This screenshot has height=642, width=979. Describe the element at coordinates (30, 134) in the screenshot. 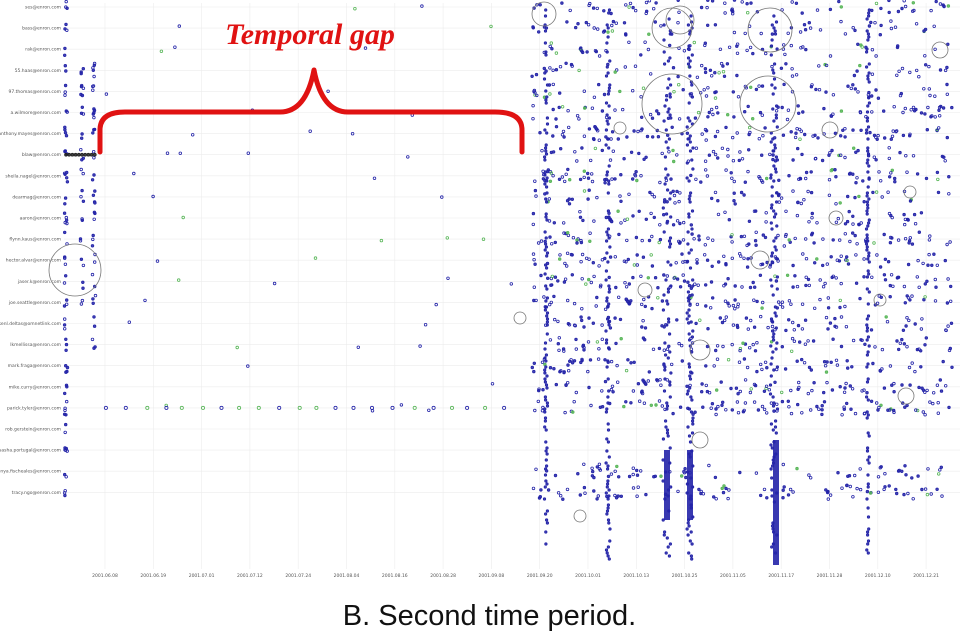

I see `row-label: anthony.mayes@enron.com` at that location.